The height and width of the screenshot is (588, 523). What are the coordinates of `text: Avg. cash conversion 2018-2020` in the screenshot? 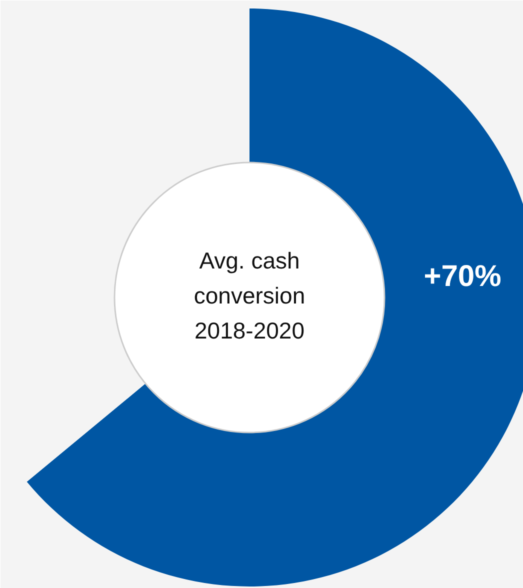 It's located at (250, 296).